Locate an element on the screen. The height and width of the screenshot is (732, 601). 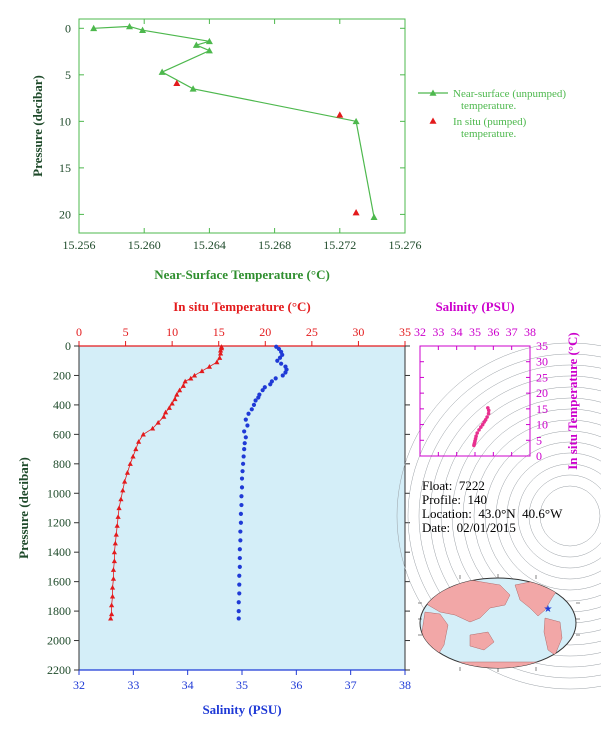
salinity-profile-series is located at coordinates (262, 482).